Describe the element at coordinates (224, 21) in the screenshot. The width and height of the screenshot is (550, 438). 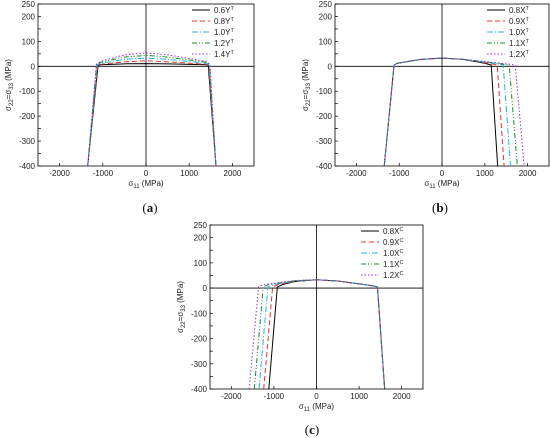
I see `legend-entry: 0.8YT` at that location.